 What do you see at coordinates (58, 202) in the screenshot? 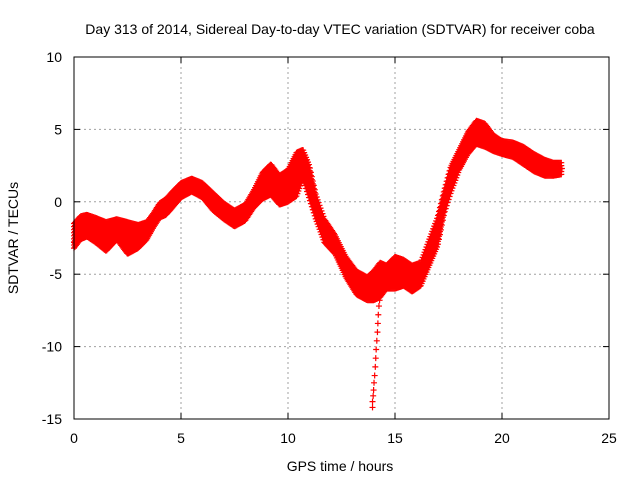
I see `y-tick-label: 0` at bounding box center [58, 202].